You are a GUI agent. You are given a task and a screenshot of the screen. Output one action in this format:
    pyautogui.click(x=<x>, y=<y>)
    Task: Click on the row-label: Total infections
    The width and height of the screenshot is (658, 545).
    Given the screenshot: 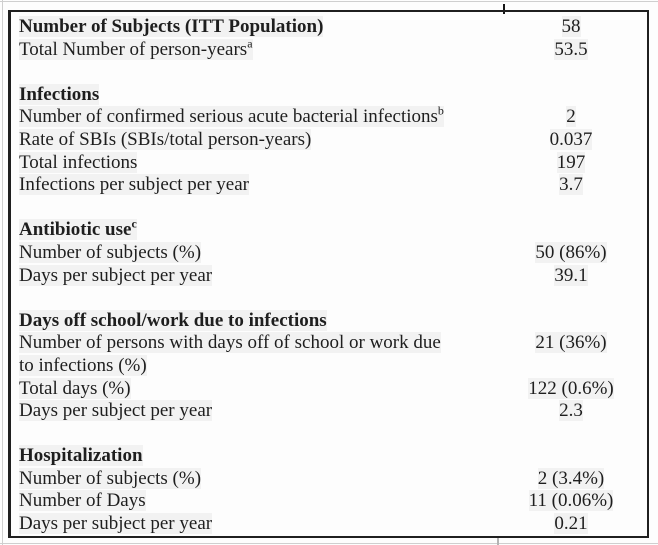 What is the action you would take?
    pyautogui.click(x=78, y=162)
    